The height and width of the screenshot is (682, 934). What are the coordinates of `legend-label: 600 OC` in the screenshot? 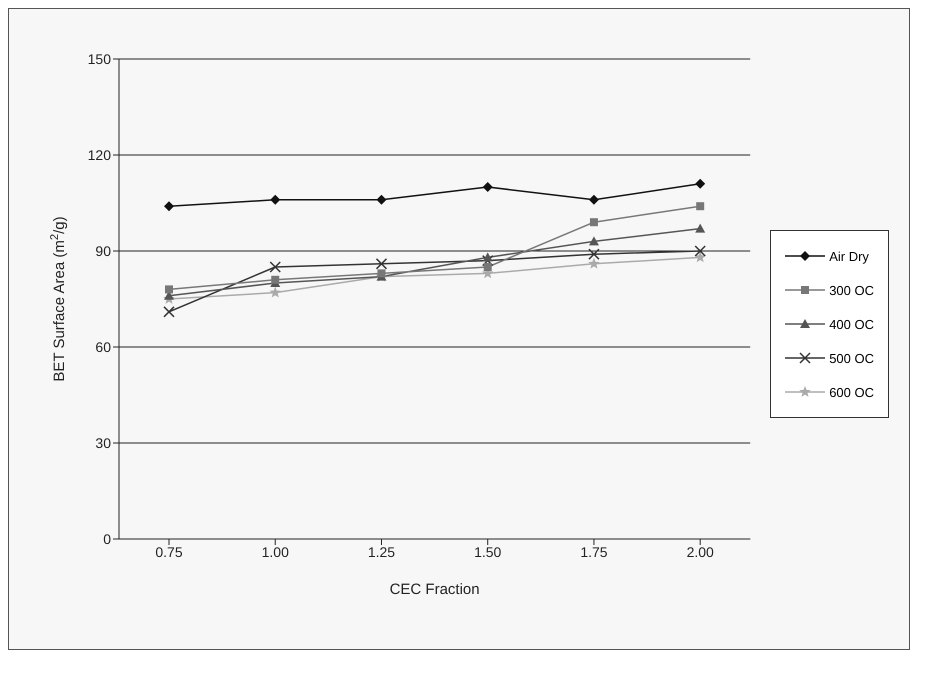 It's located at (851, 392).